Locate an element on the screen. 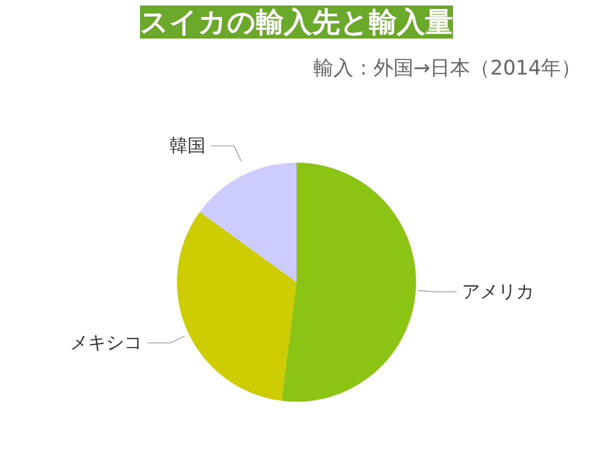  chart-subtitle: 輸入：外国→日本（2014年） is located at coordinates (447, 68).